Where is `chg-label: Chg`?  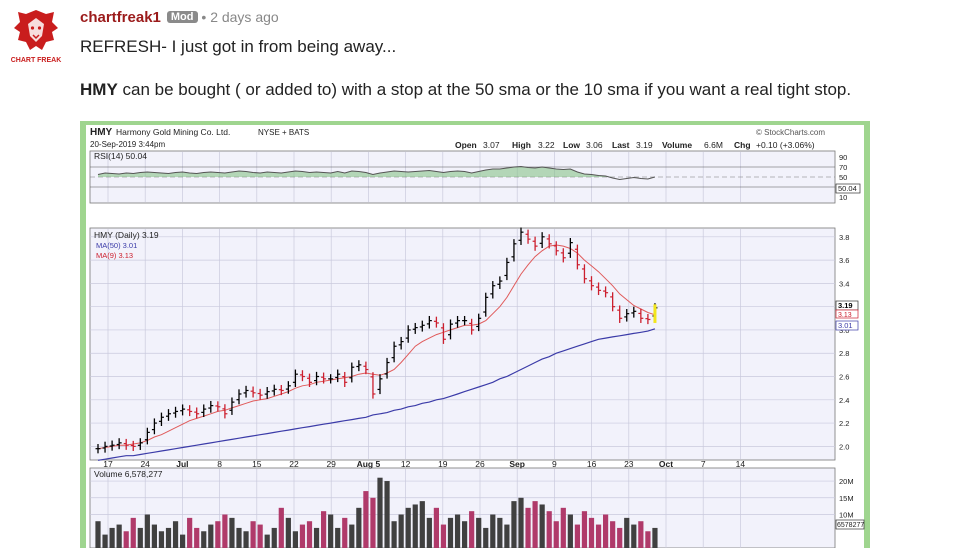
chg-label: Chg is located at coordinates (742, 145).